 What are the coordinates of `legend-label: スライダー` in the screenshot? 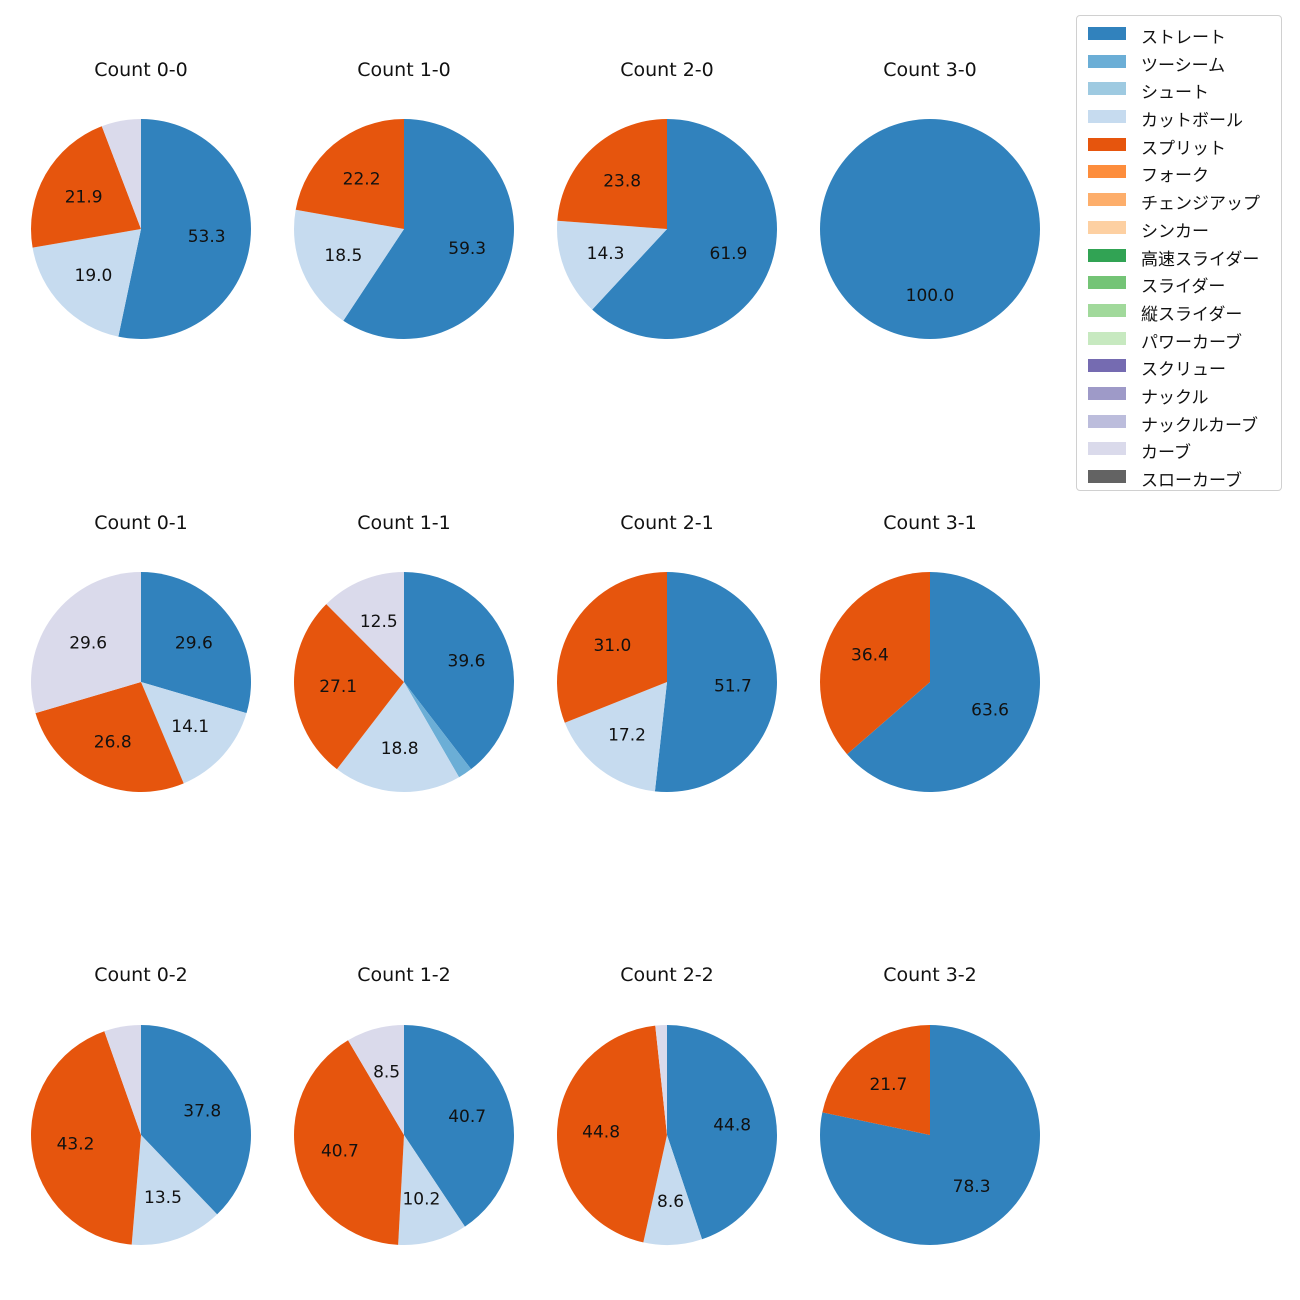 It's located at (1183, 287).